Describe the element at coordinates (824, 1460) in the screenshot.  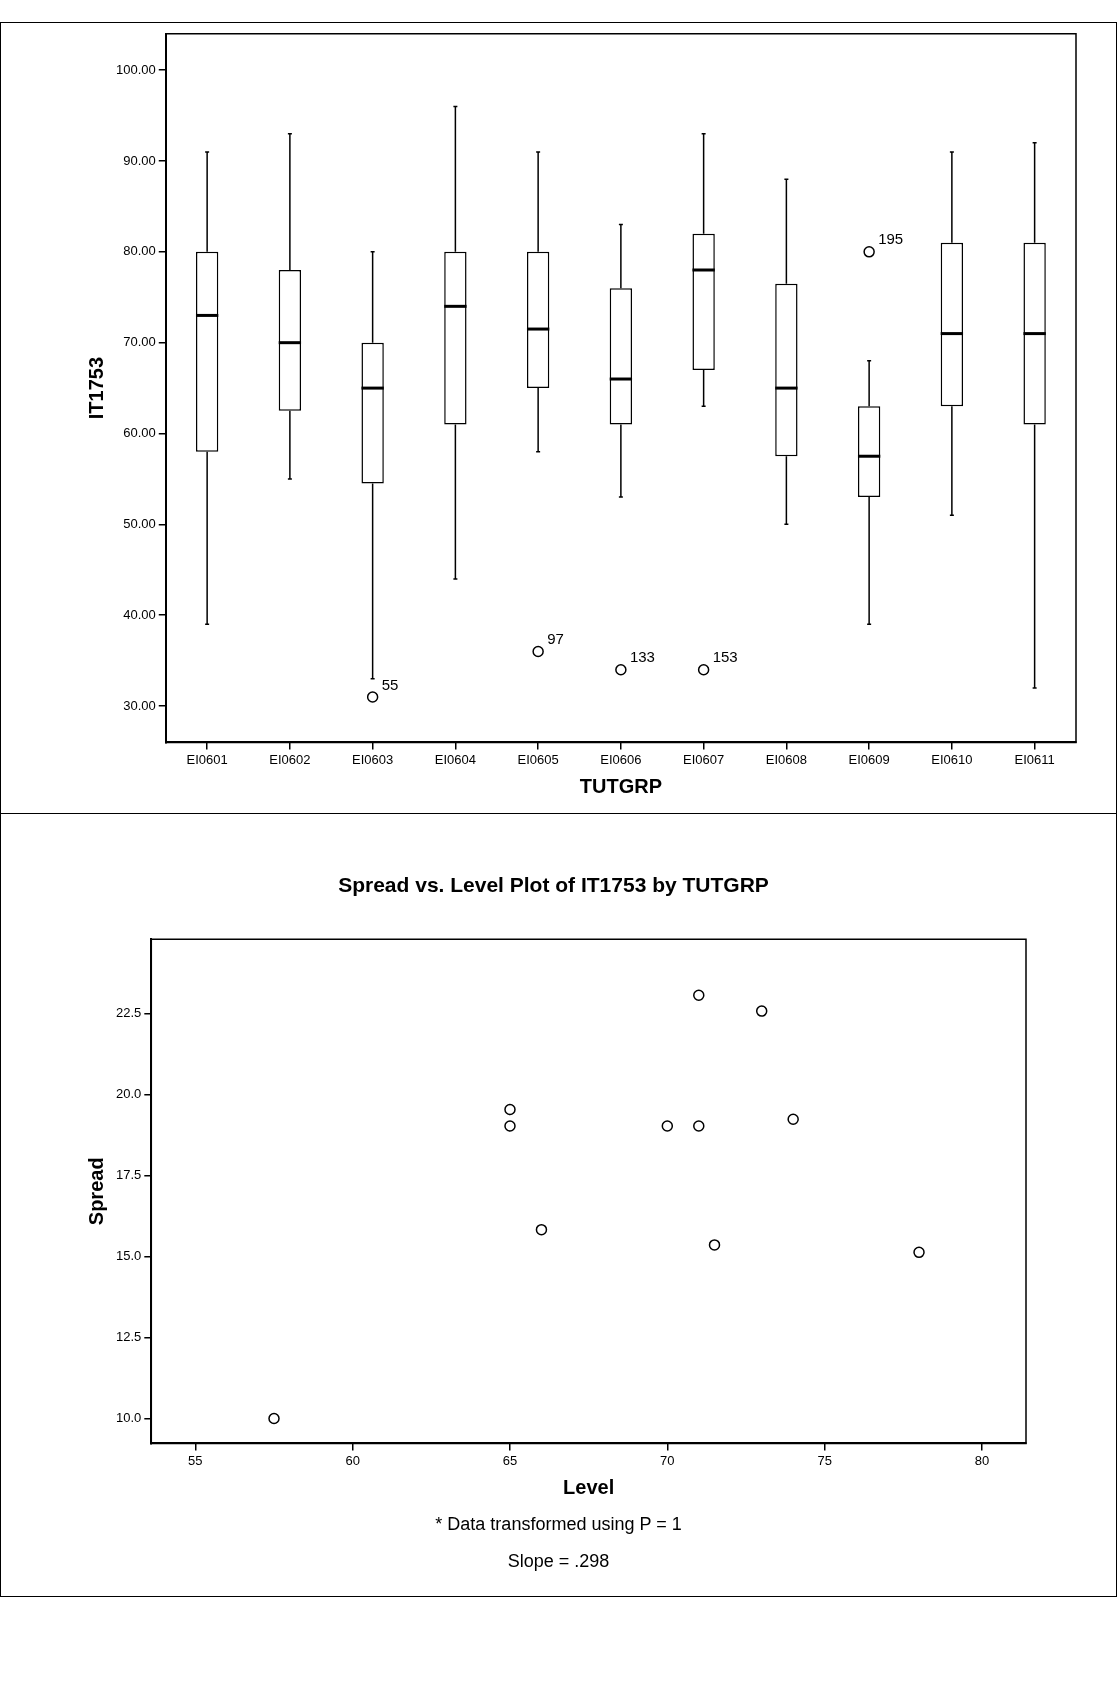
I see `x-tick-label: 75` at that location.